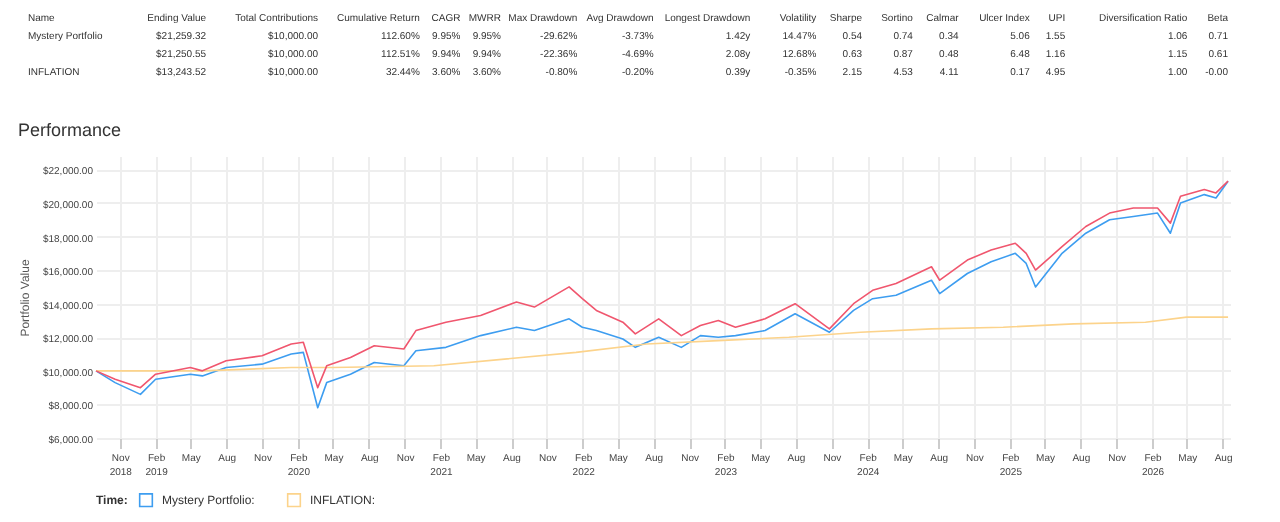 This screenshot has height=522, width=1280. I want to click on line-series, so click(662, 344).